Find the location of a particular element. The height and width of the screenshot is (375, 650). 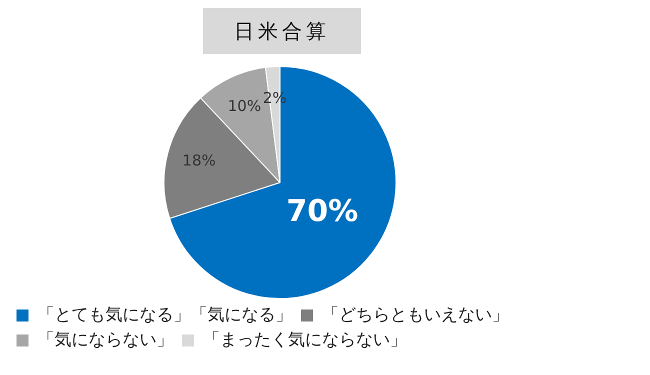

legend-label: 「どちらともいえない」 is located at coordinates (415, 314).